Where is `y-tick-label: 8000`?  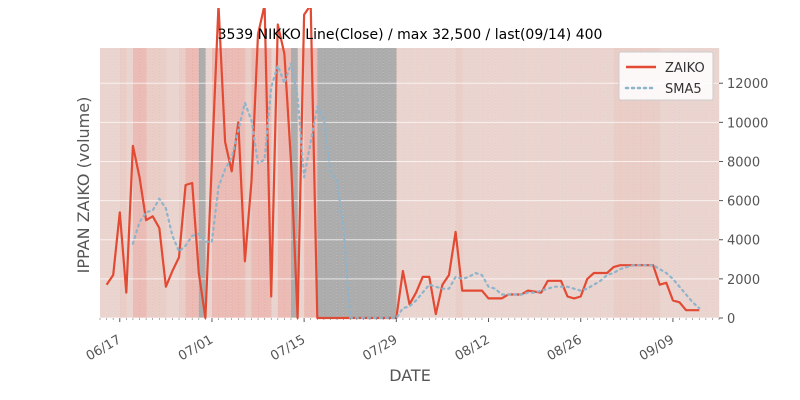
y-tick-label: 8000 is located at coordinates (743, 162).